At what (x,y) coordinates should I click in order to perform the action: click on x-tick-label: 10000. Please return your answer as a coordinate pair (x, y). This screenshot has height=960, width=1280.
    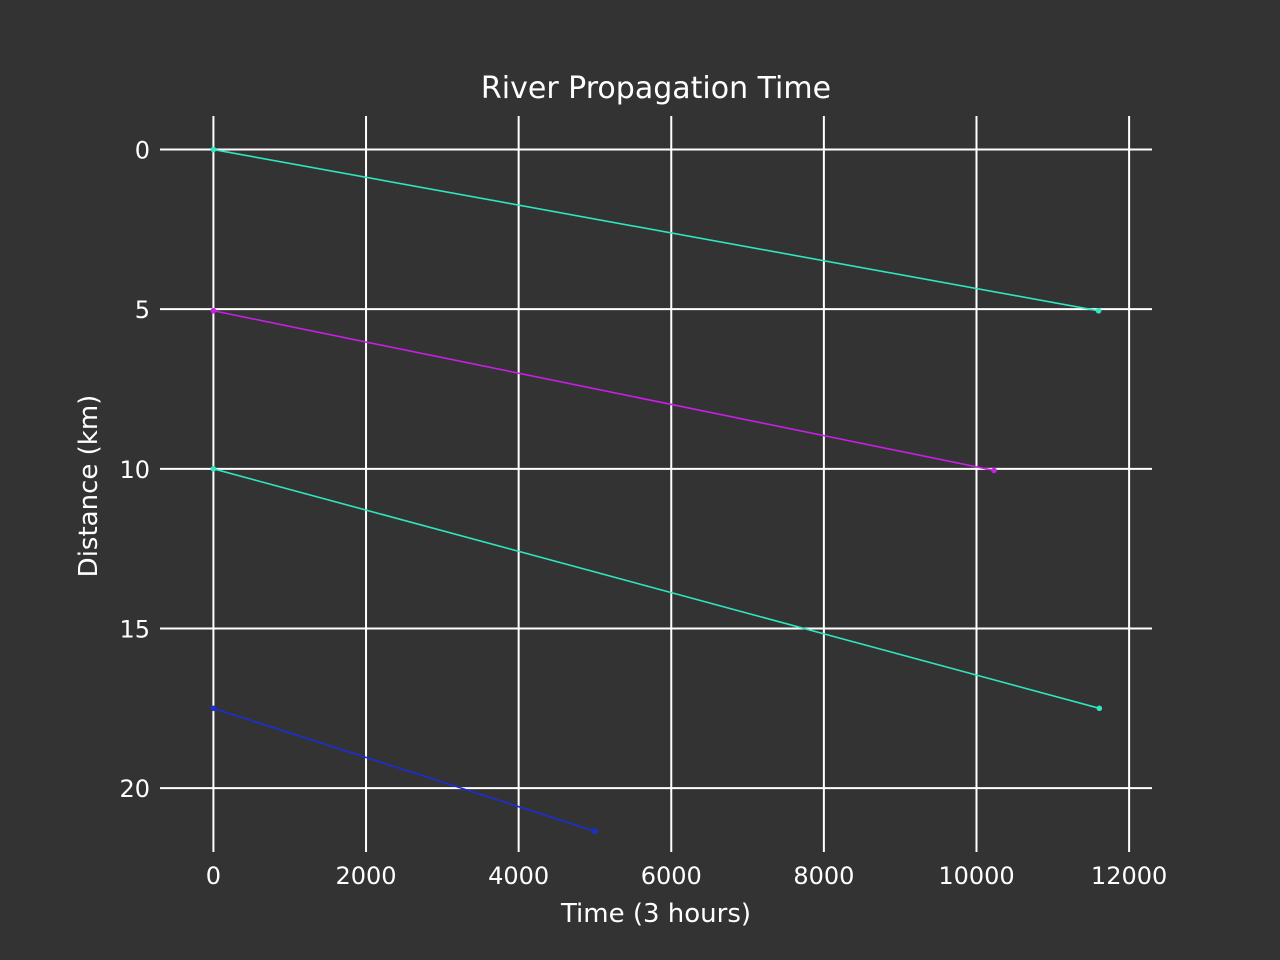
    Looking at the image, I should click on (976, 876).